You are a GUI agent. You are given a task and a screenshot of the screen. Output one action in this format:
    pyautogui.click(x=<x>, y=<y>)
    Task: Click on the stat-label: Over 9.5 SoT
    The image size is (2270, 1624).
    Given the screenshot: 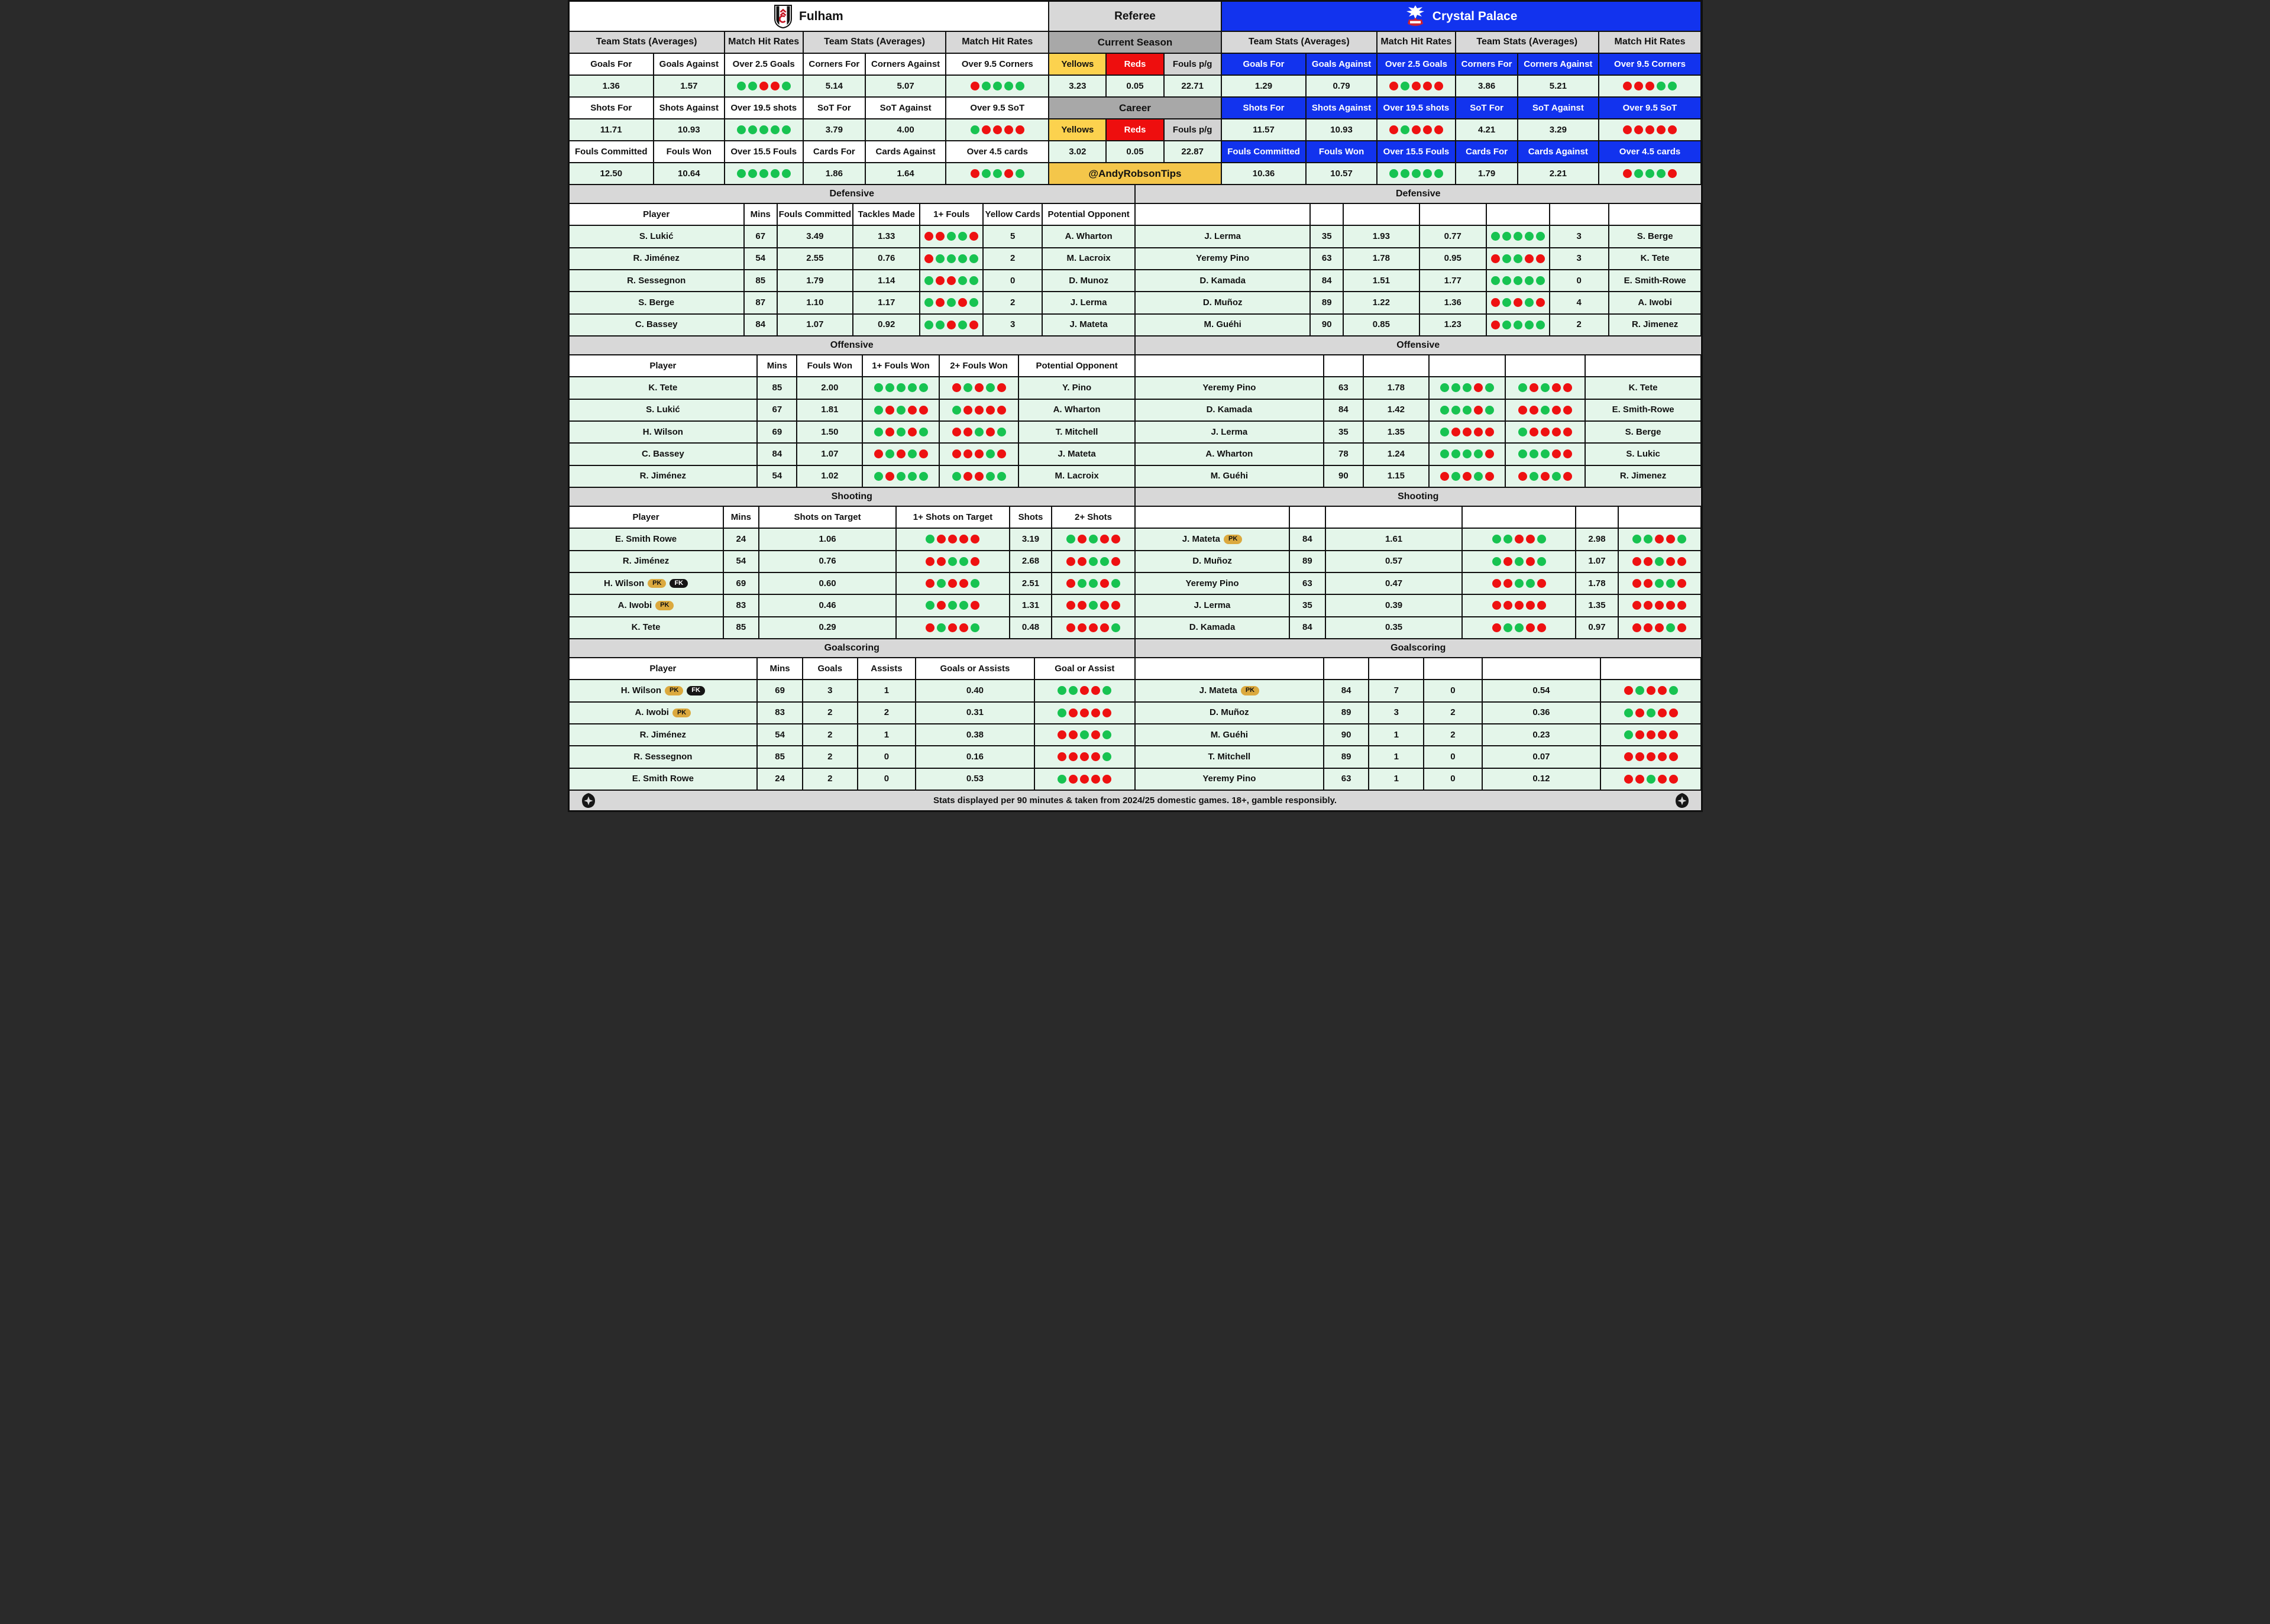 What is the action you would take?
    pyautogui.click(x=997, y=108)
    